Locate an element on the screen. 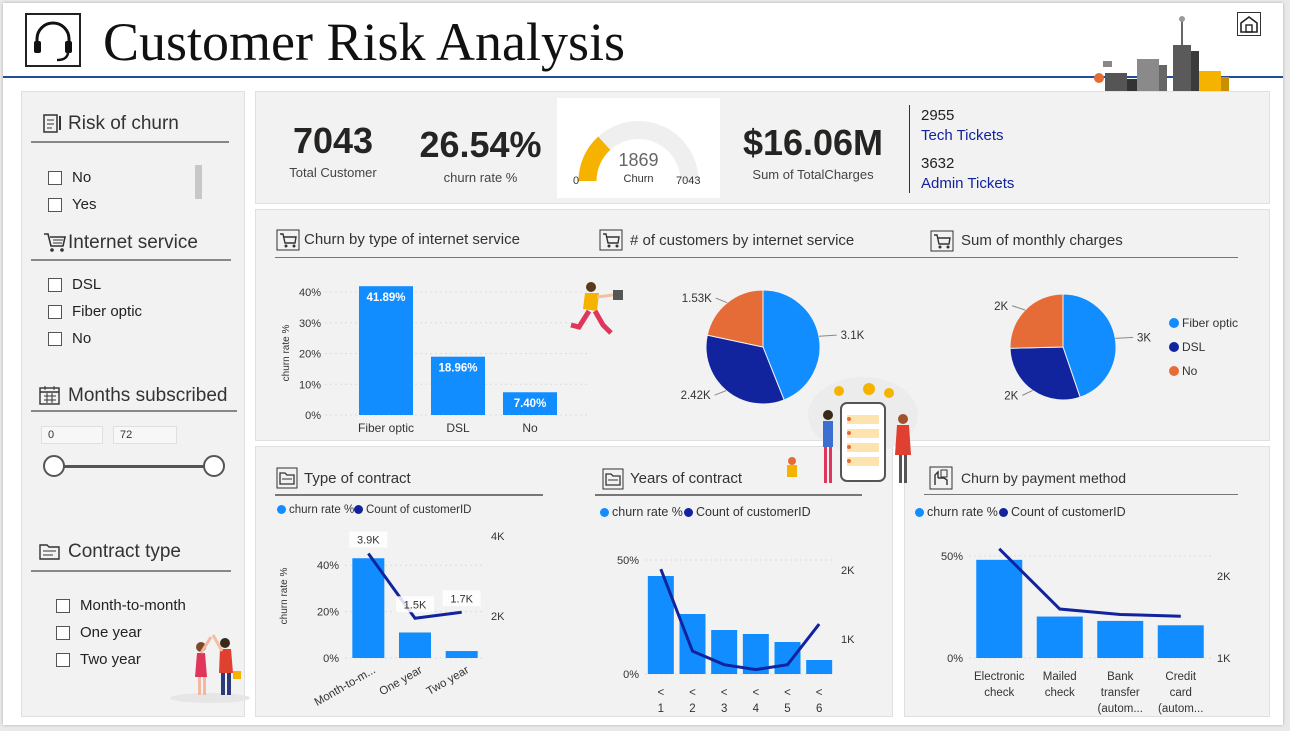  line-data-label: 1.7K is located at coordinates (461, 599).